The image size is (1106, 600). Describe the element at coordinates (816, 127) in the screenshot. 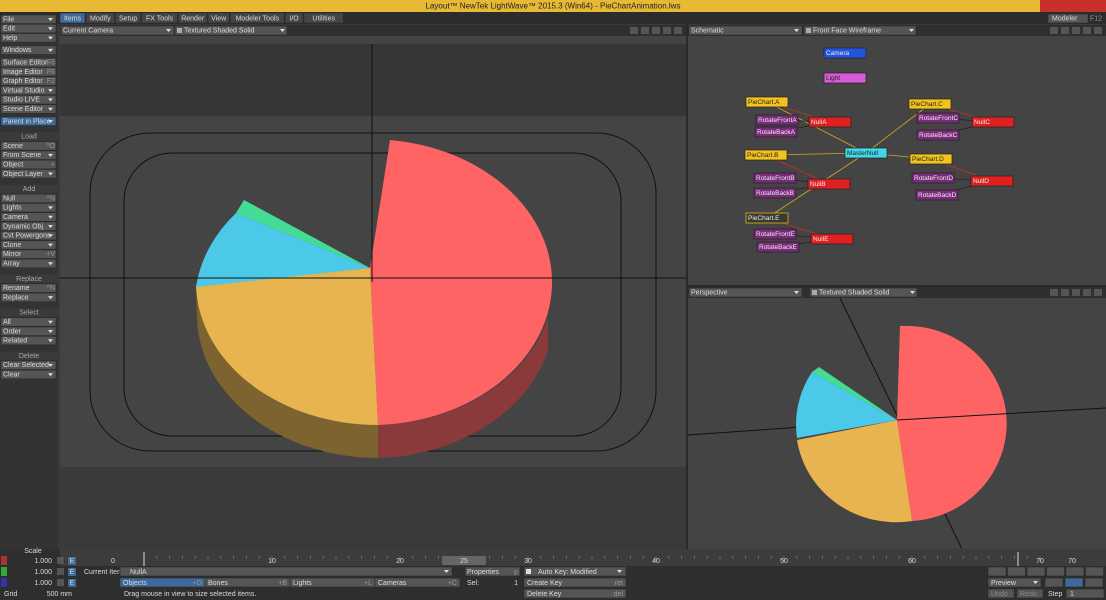

I see `schematic-link` at that location.